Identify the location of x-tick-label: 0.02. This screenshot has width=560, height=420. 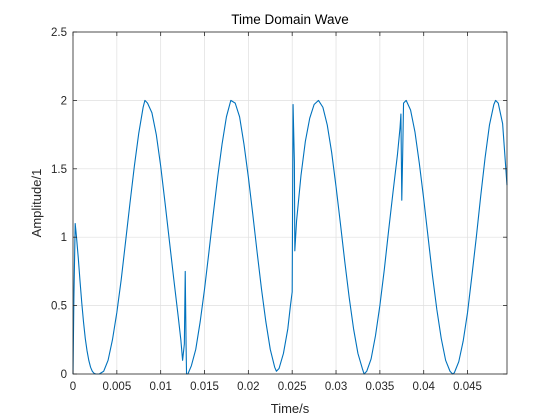
(248, 387).